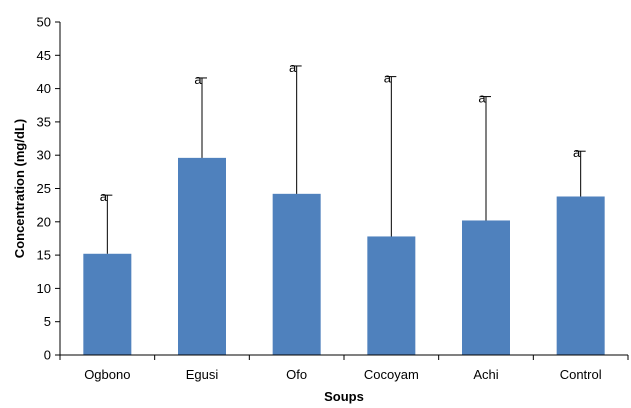  What do you see at coordinates (486, 287) in the screenshot?
I see `bar-achi` at bounding box center [486, 287].